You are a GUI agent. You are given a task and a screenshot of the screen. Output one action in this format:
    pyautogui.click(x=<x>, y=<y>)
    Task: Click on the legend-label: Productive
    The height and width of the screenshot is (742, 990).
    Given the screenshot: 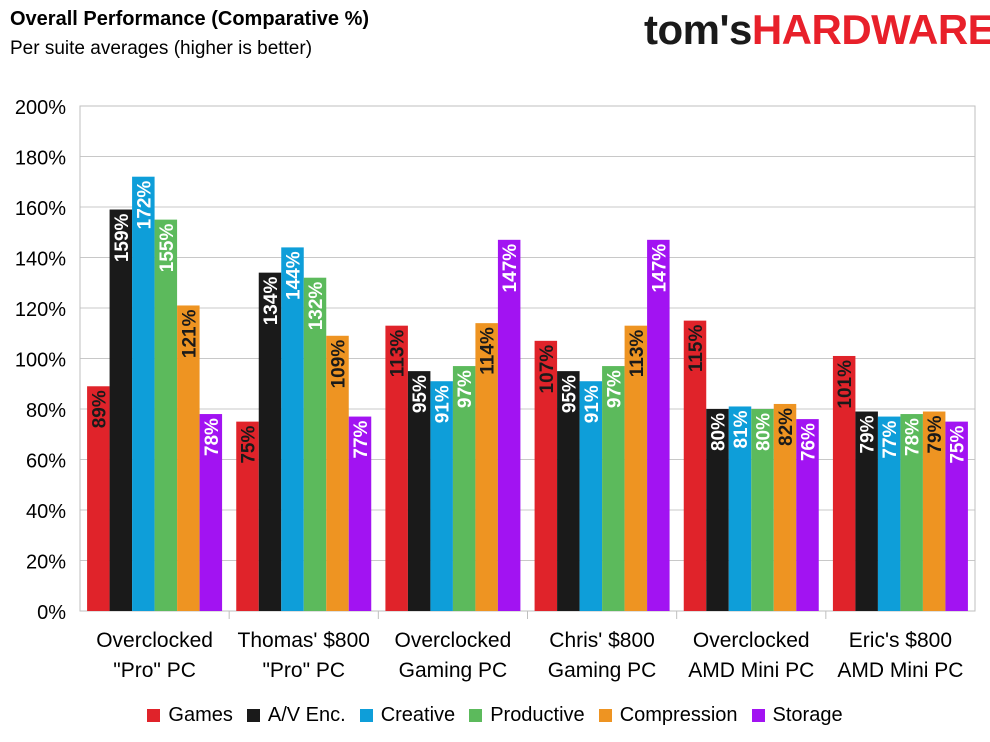 What is the action you would take?
    pyautogui.click(x=537, y=715)
    